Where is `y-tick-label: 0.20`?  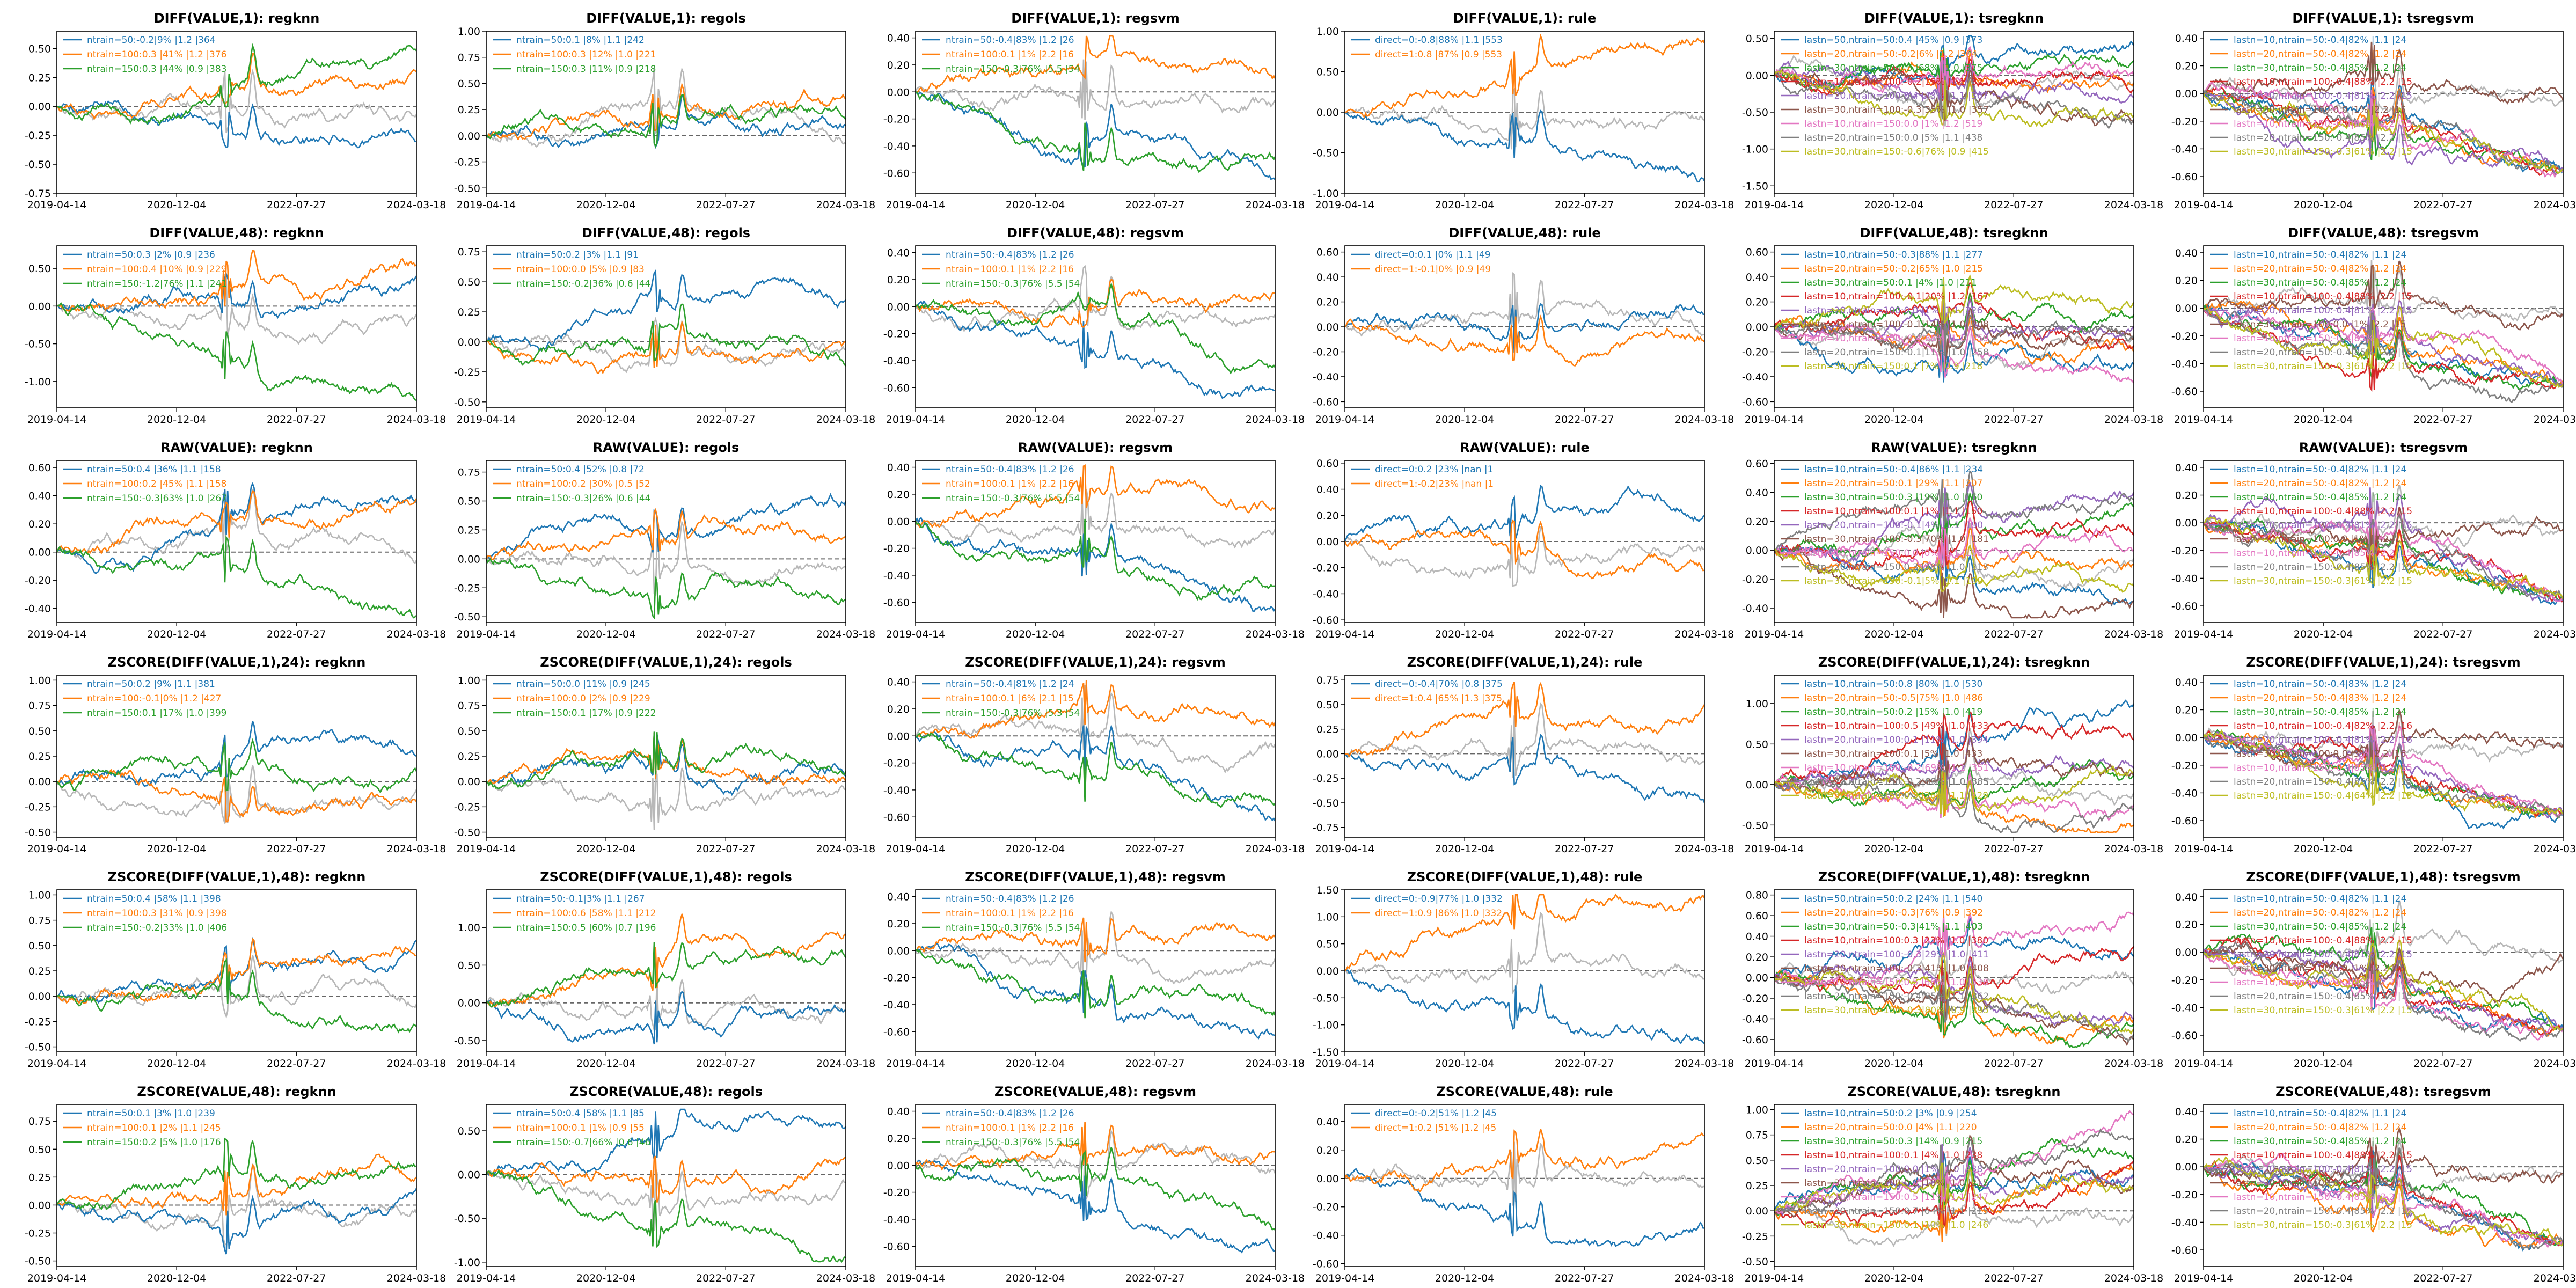
y-tick-label: 0.20 is located at coordinates (1757, 957).